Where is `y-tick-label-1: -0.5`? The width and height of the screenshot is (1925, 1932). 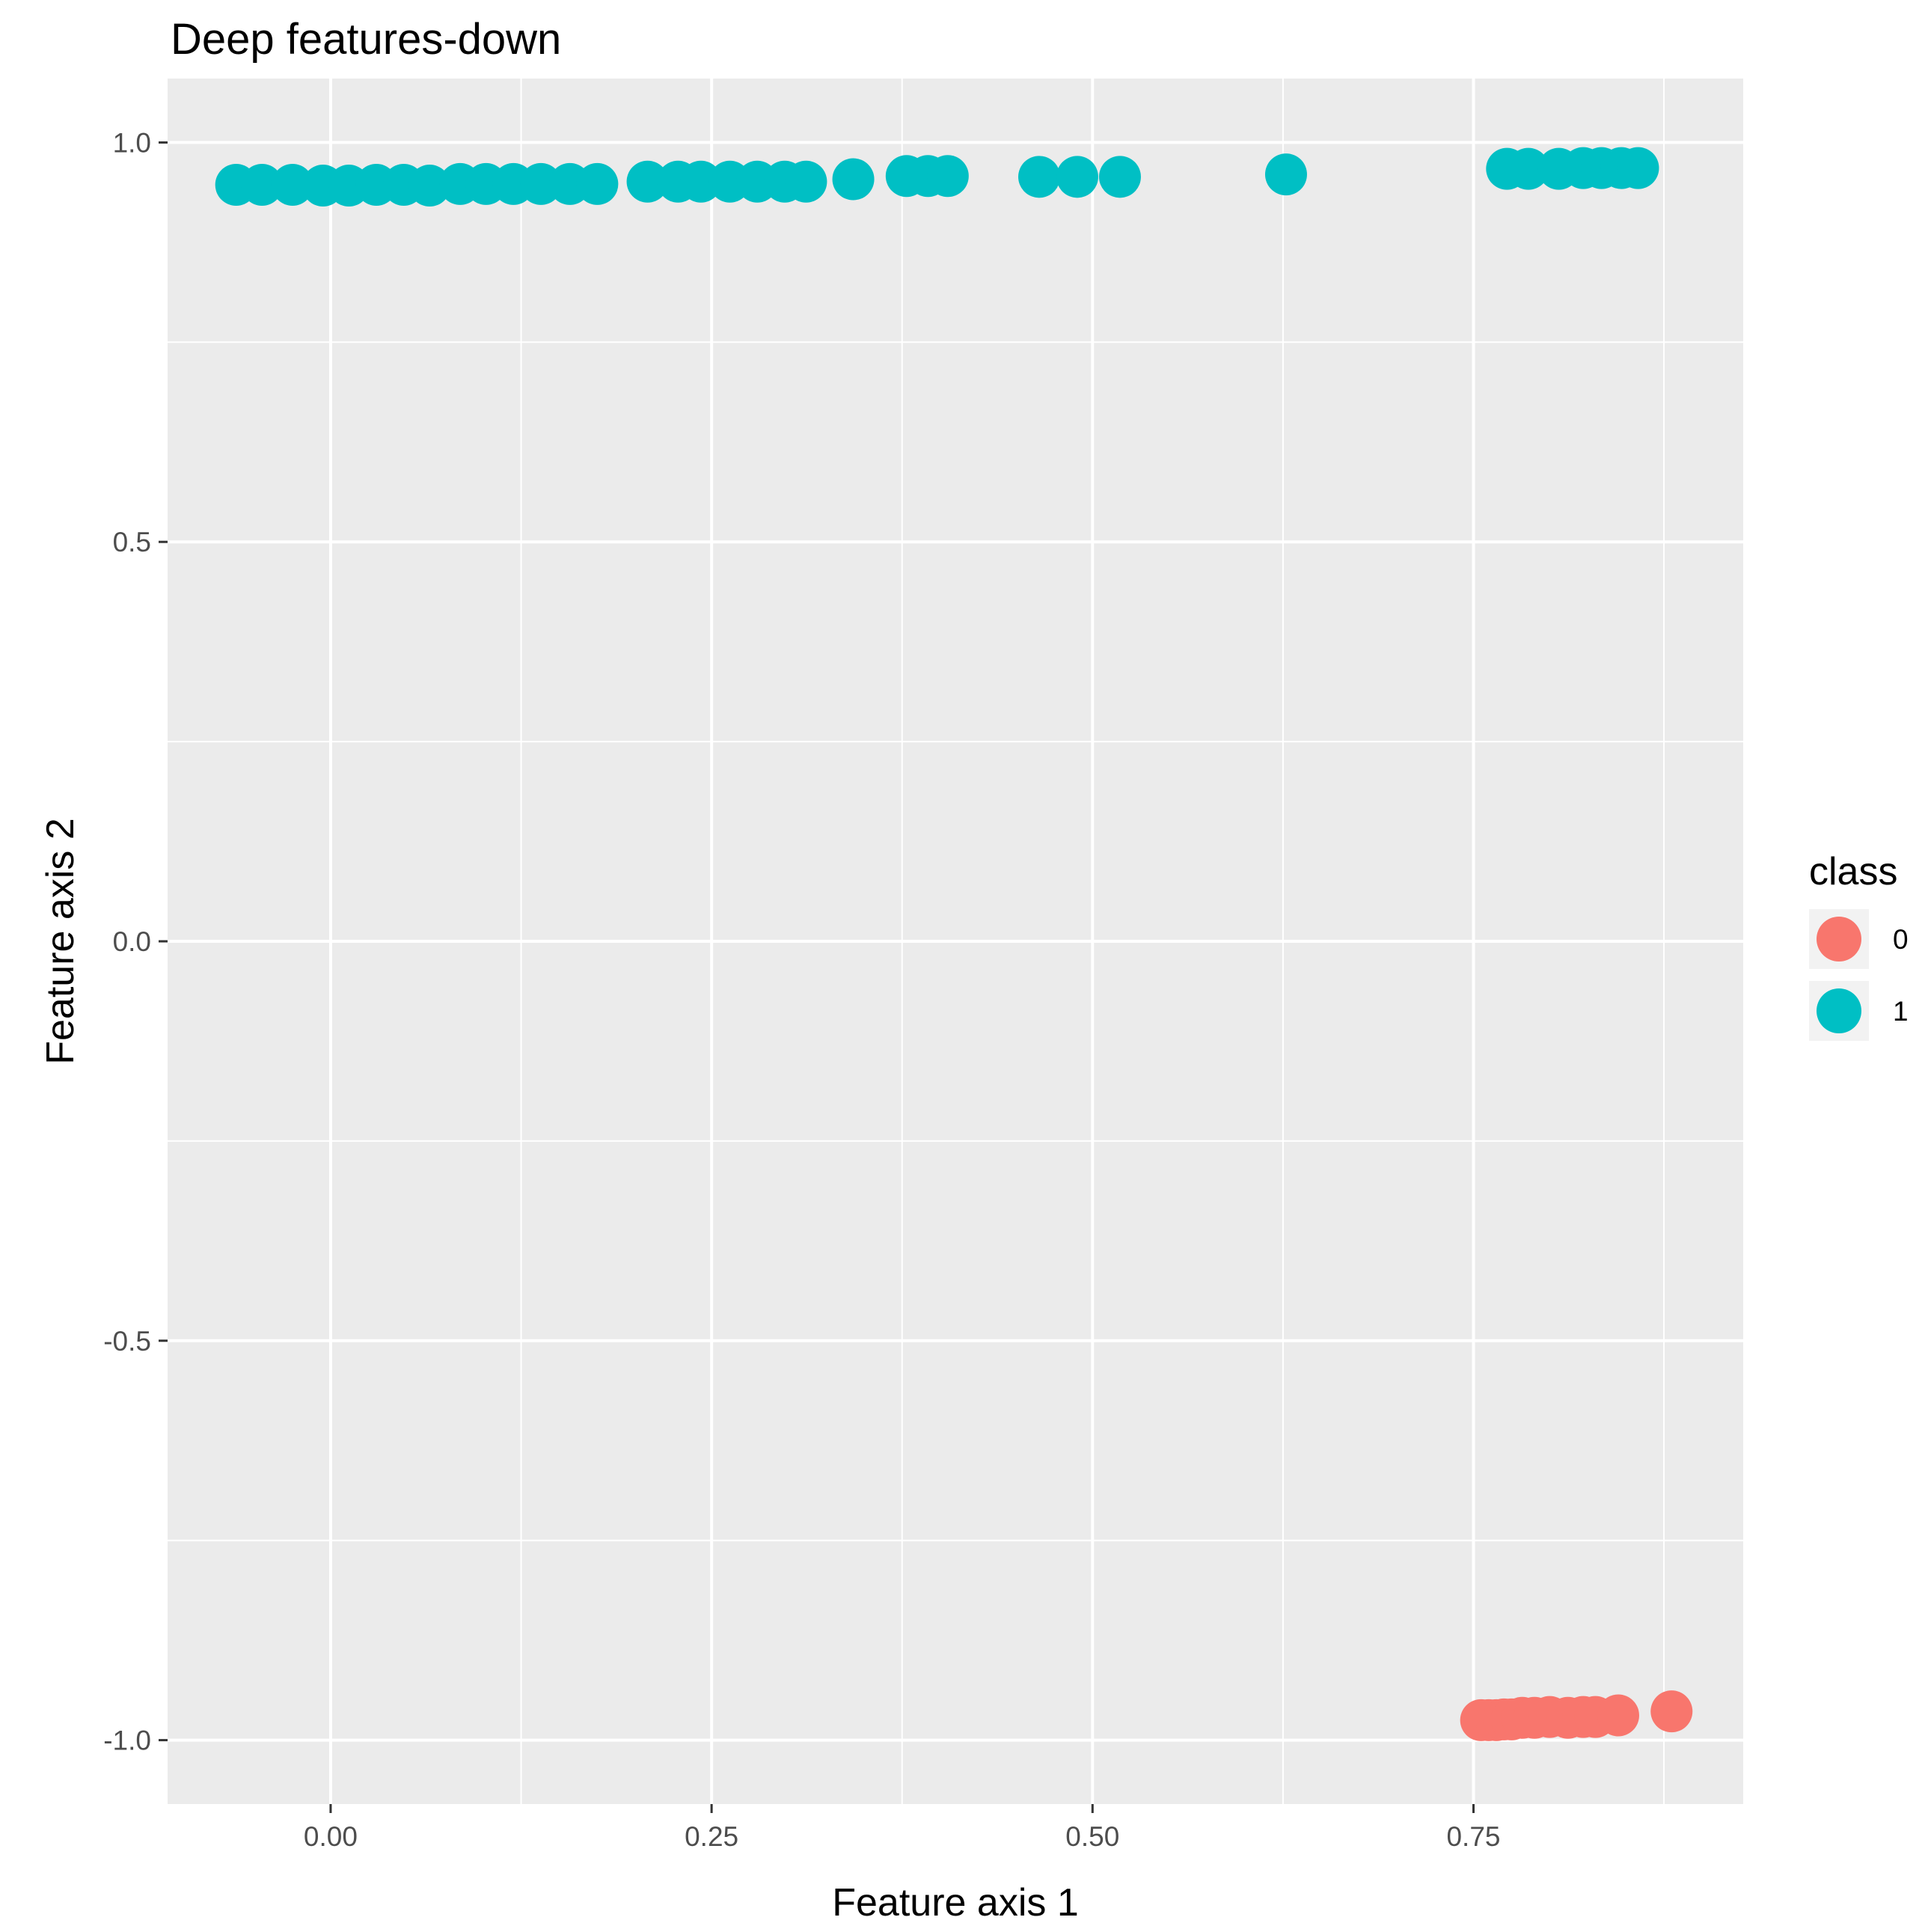 y-tick-label-1: -0.5 is located at coordinates (127, 1341).